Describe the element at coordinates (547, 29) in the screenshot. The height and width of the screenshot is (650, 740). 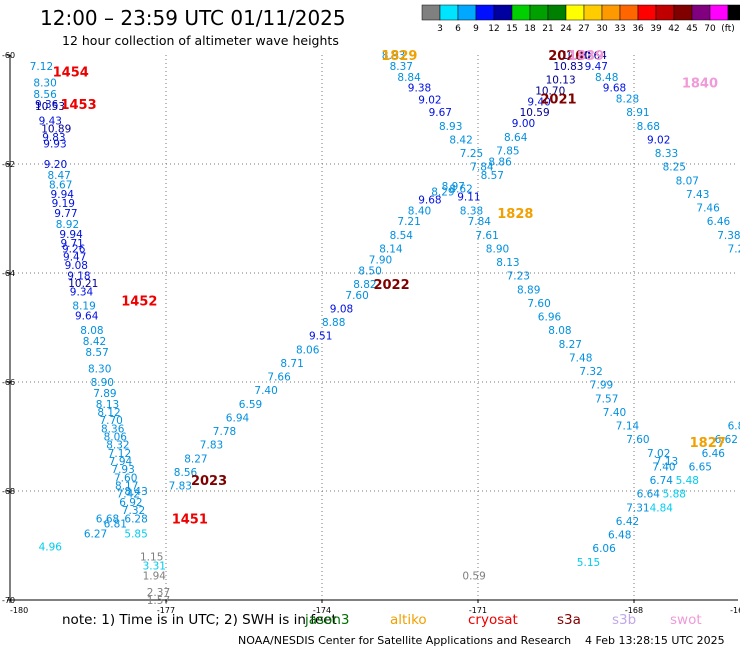
I see `colorbar-tick-label: 21` at that location.